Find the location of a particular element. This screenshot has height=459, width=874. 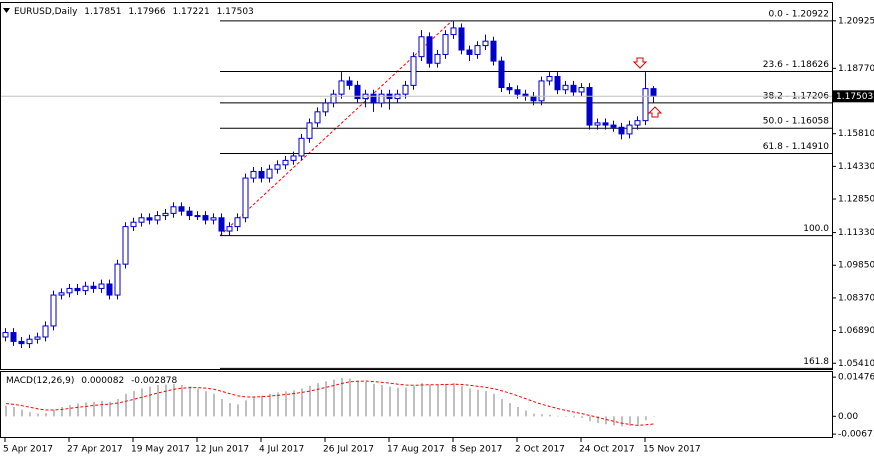

down-arrow is located at coordinates (640, 63).